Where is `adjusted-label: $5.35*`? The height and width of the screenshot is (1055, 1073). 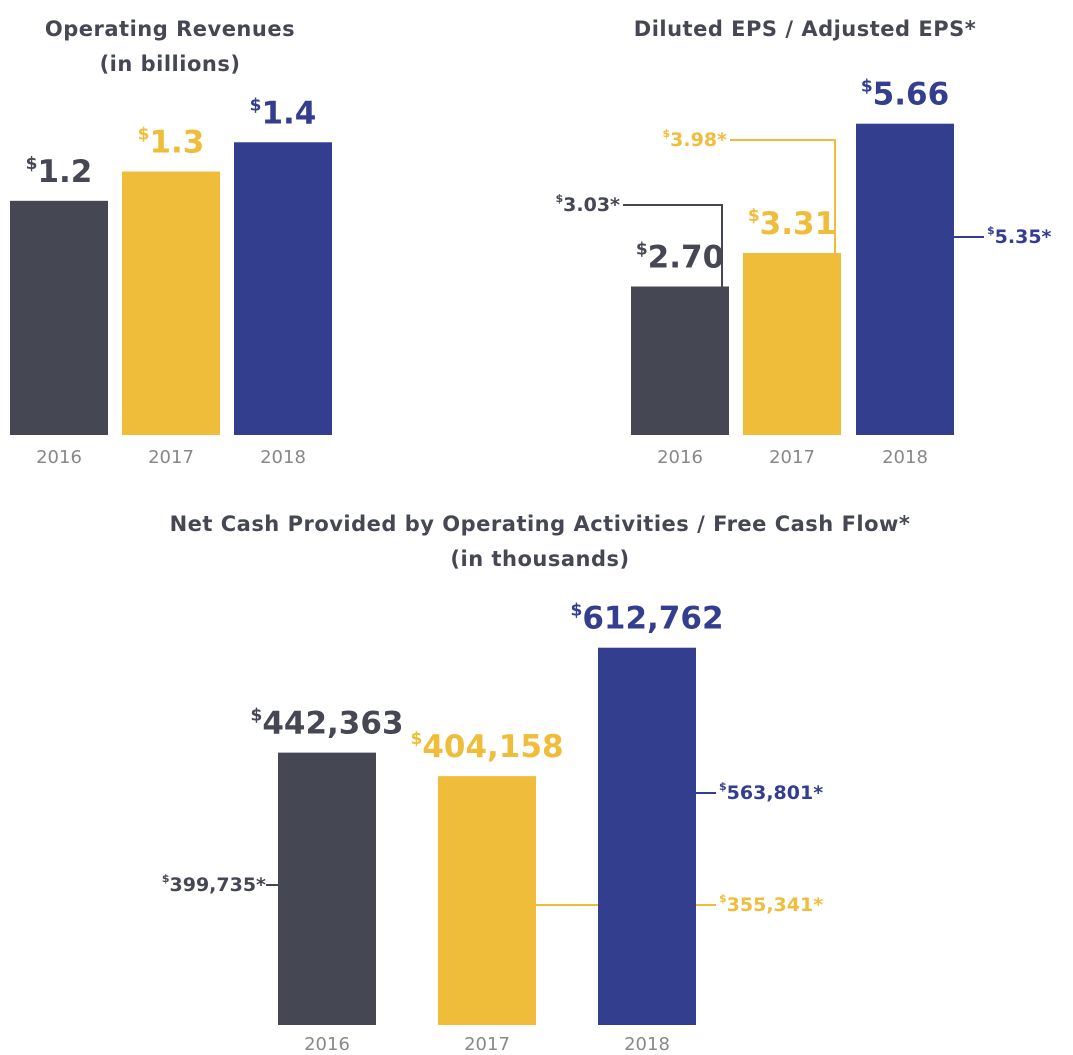 adjusted-label: $5.35* is located at coordinates (1019, 236).